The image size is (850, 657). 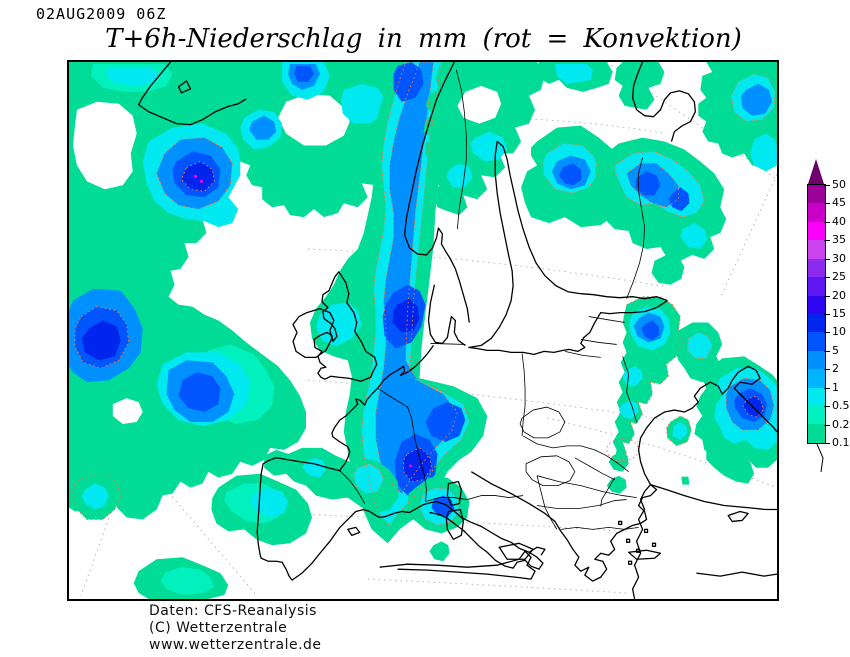 What do you see at coordinates (839, 332) in the screenshot?
I see `colorbar-label: 10` at bounding box center [839, 332].